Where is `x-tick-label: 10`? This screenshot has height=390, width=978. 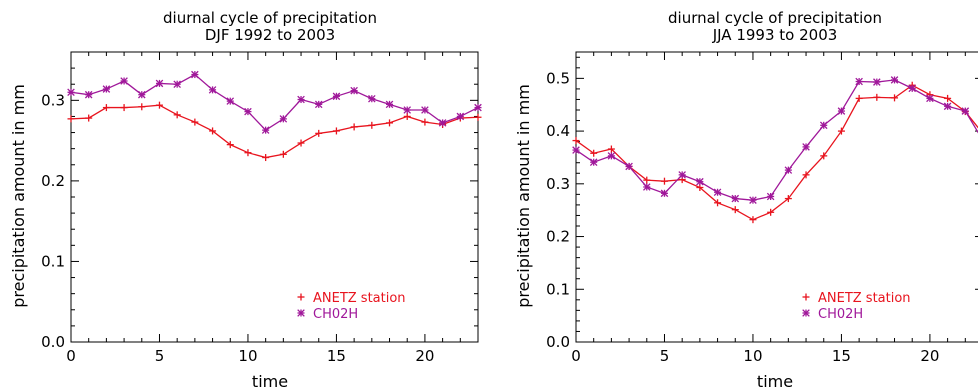
x-tick-label: 10 is located at coordinates (752, 356).